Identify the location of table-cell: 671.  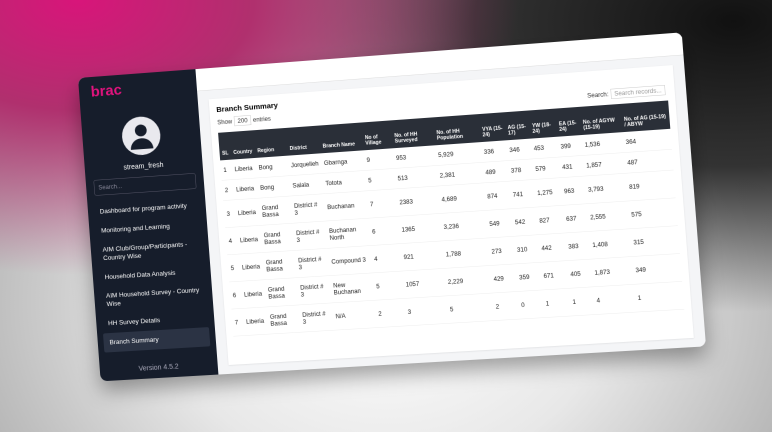
(554, 275).